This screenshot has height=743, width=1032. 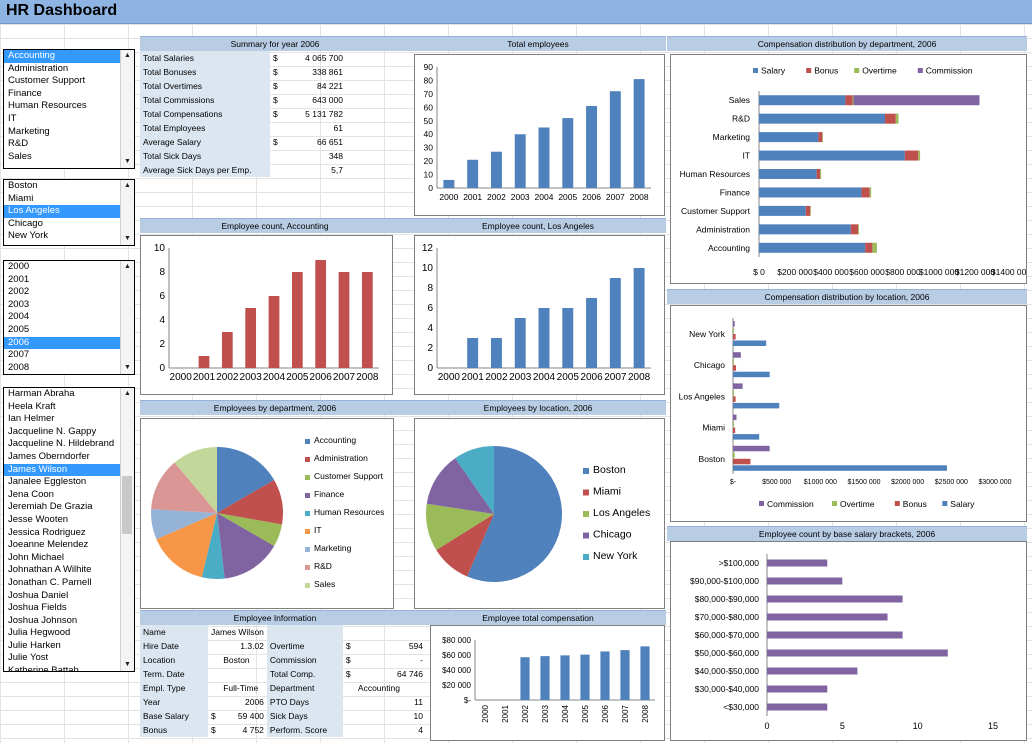 What do you see at coordinates (162, 344) in the screenshot?
I see `y-tick-label: 2` at bounding box center [162, 344].